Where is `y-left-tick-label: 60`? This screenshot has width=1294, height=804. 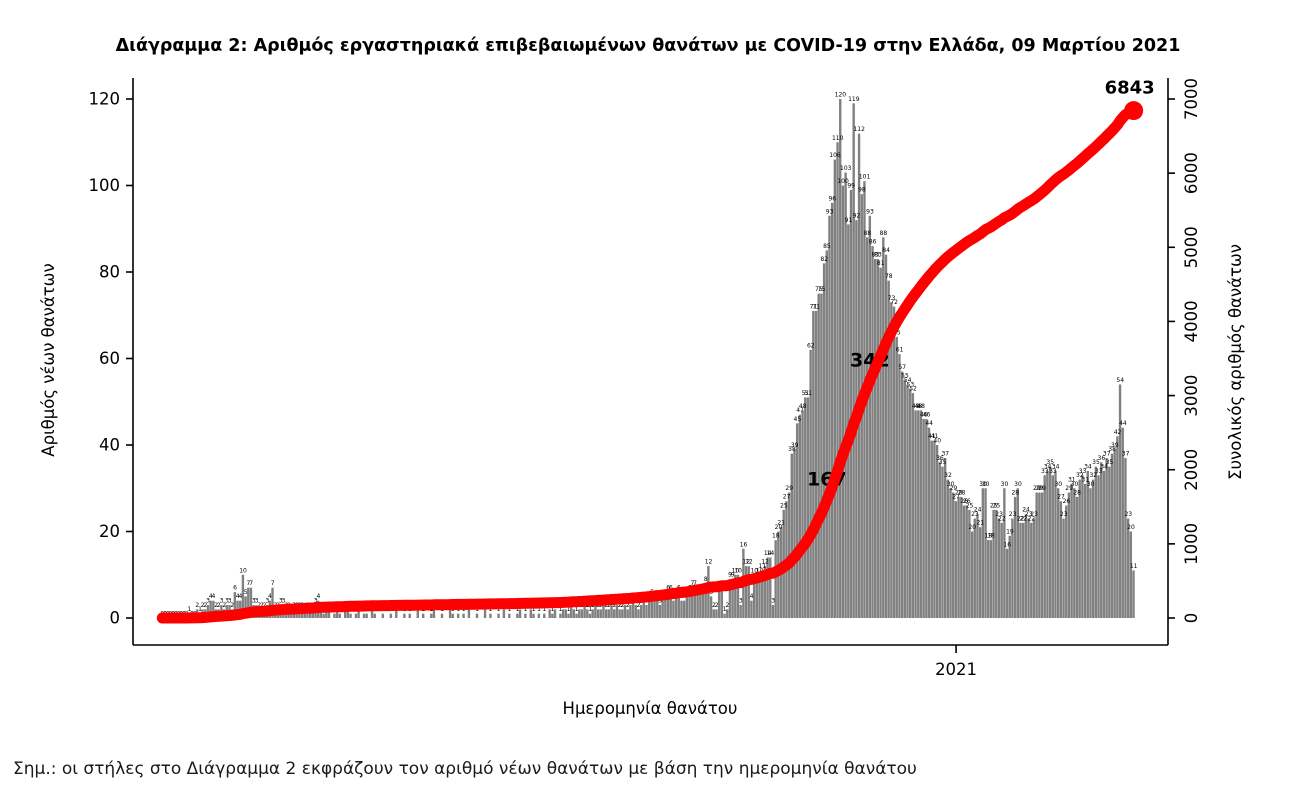 y-left-tick-label: 60 is located at coordinates (109, 358).